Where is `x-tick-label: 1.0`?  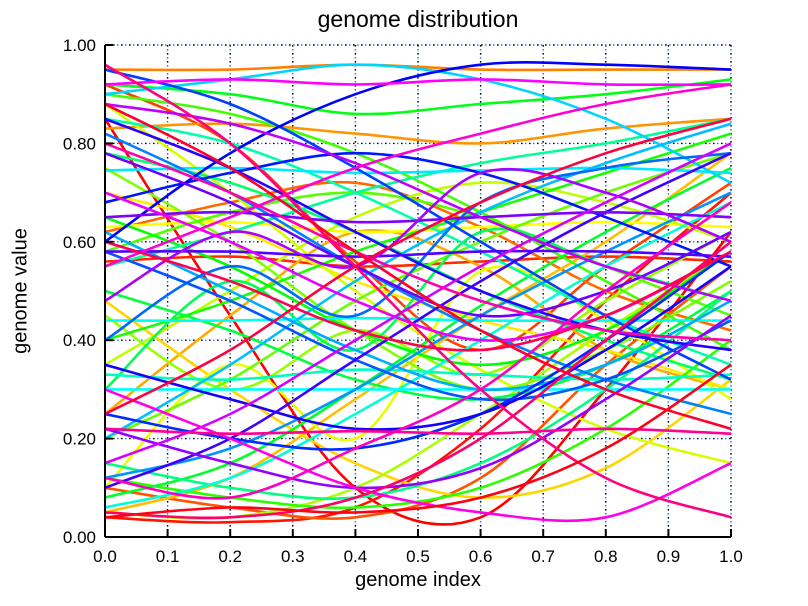 x-tick-label: 1.0 is located at coordinates (731, 556).